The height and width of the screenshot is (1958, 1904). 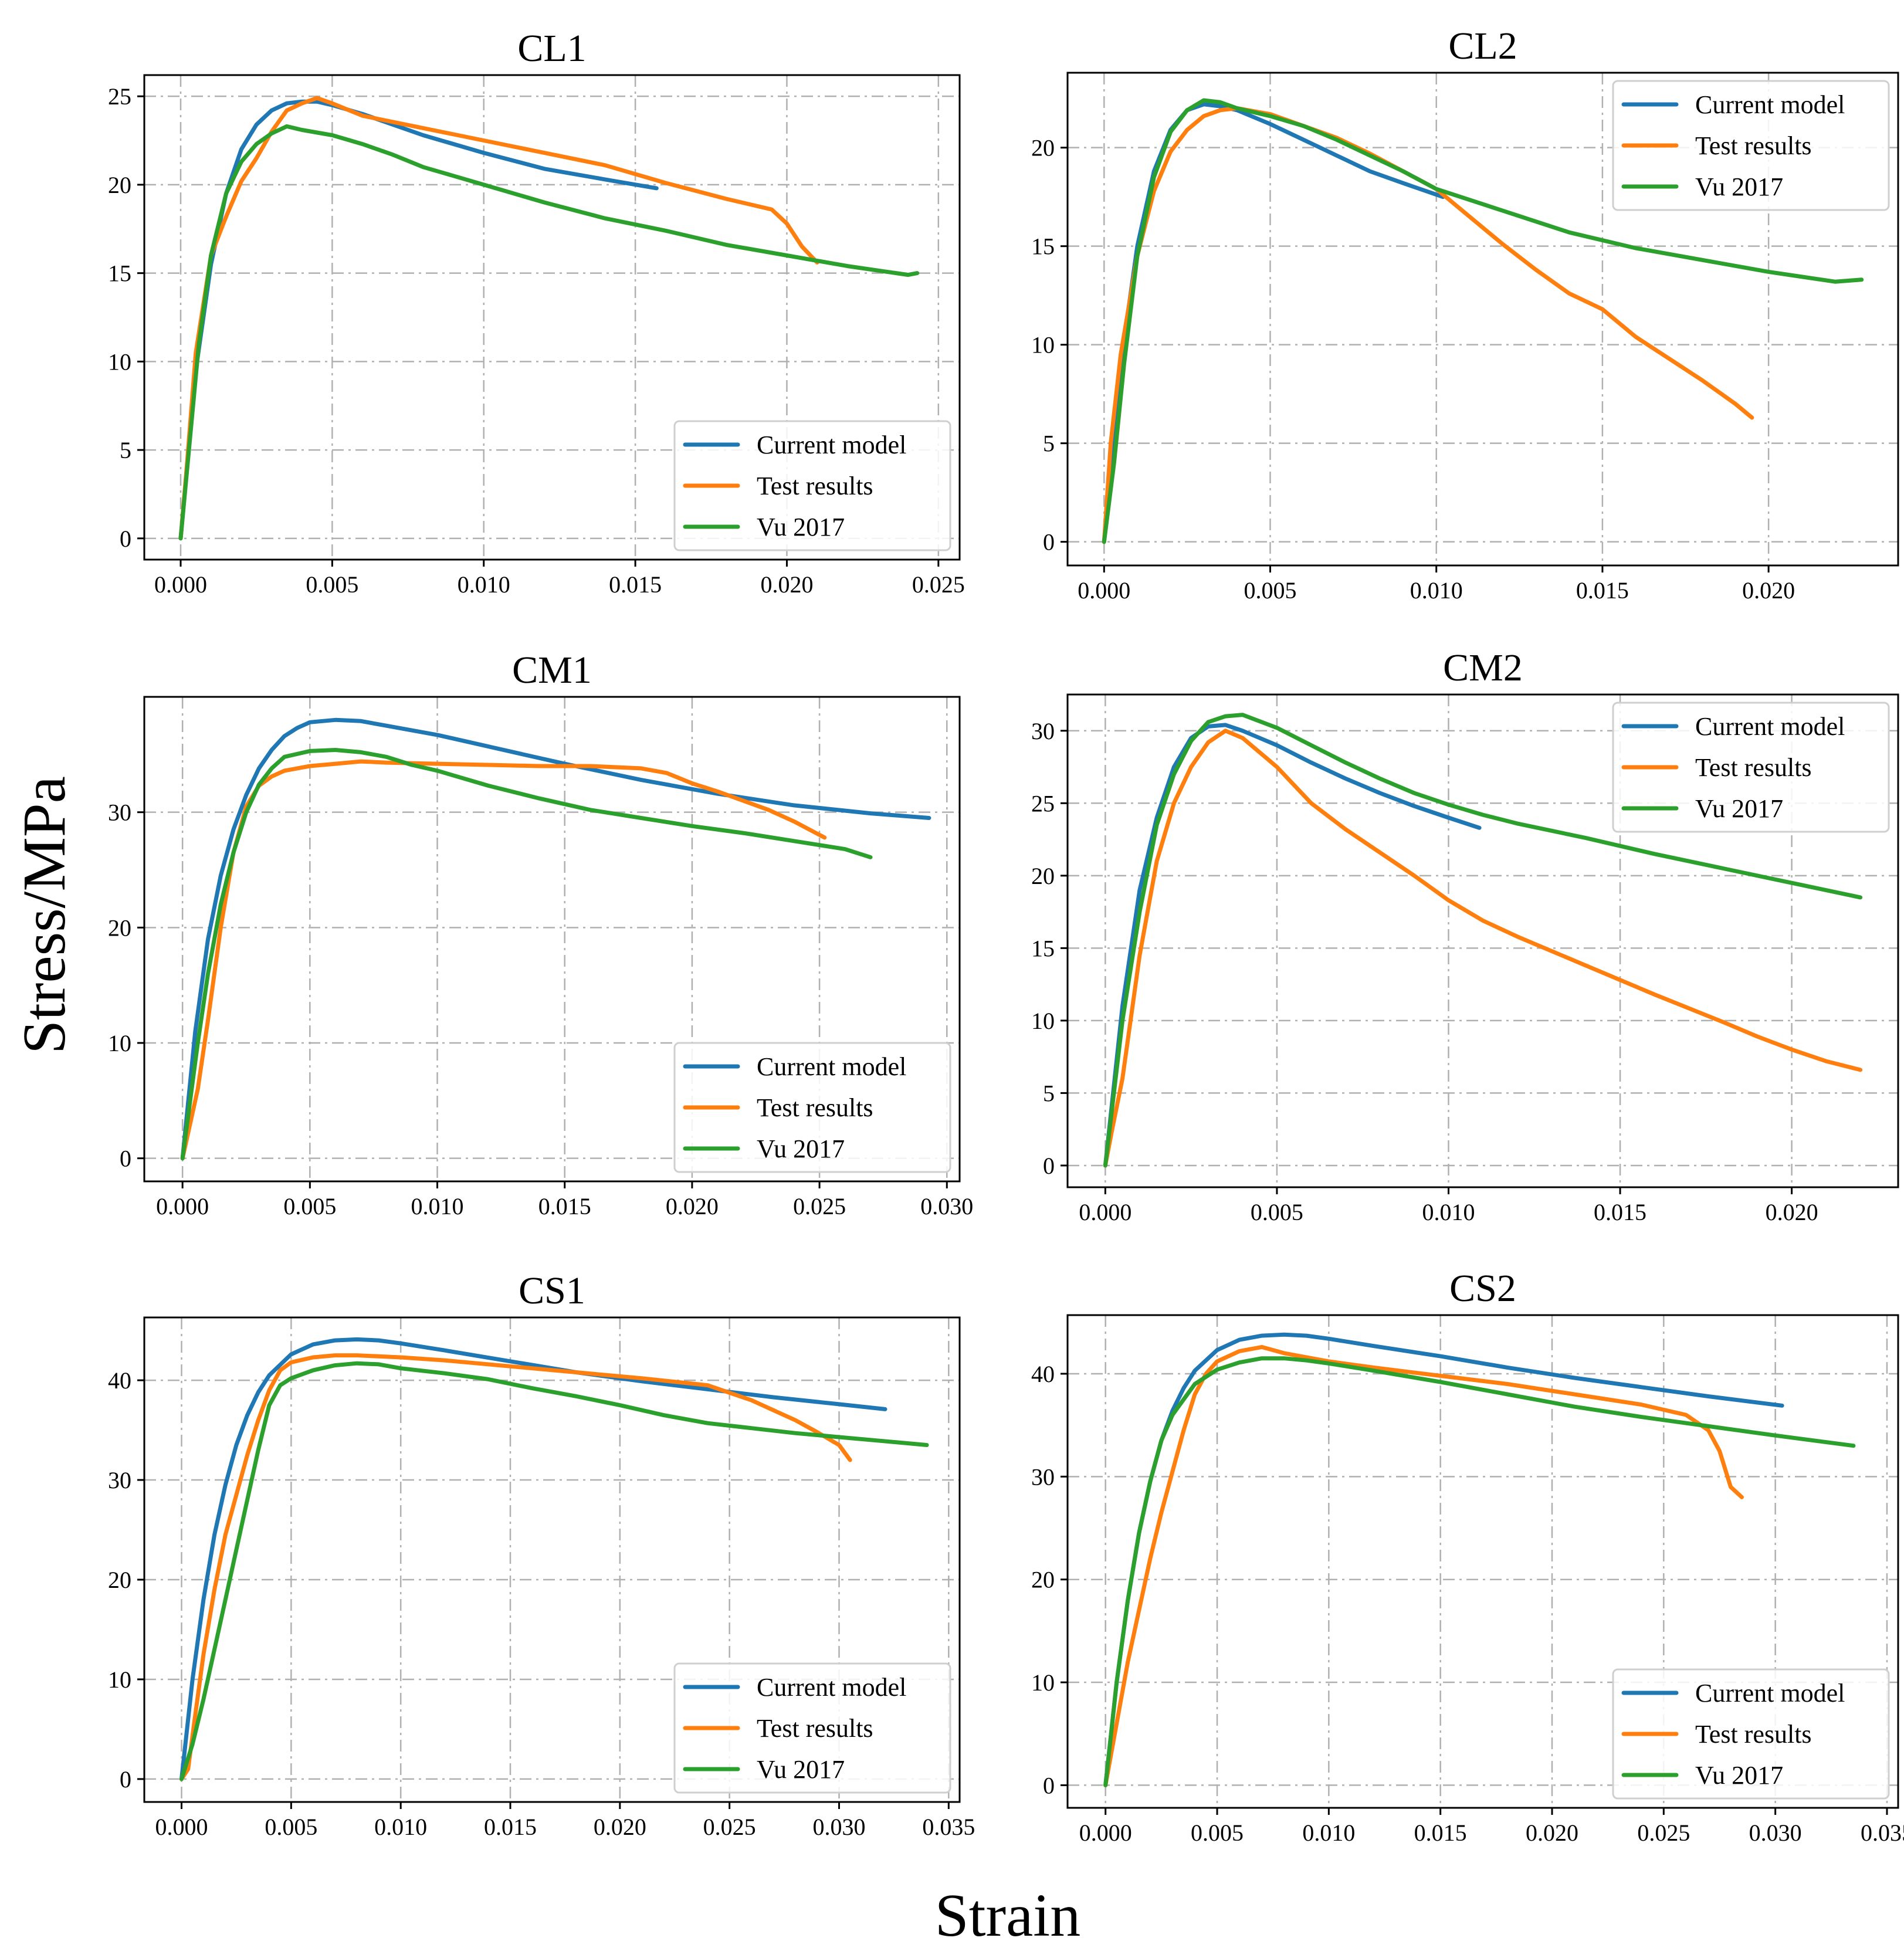 I want to click on cs2-legend-label-test-results: Test results, so click(x=1753, y=1734).